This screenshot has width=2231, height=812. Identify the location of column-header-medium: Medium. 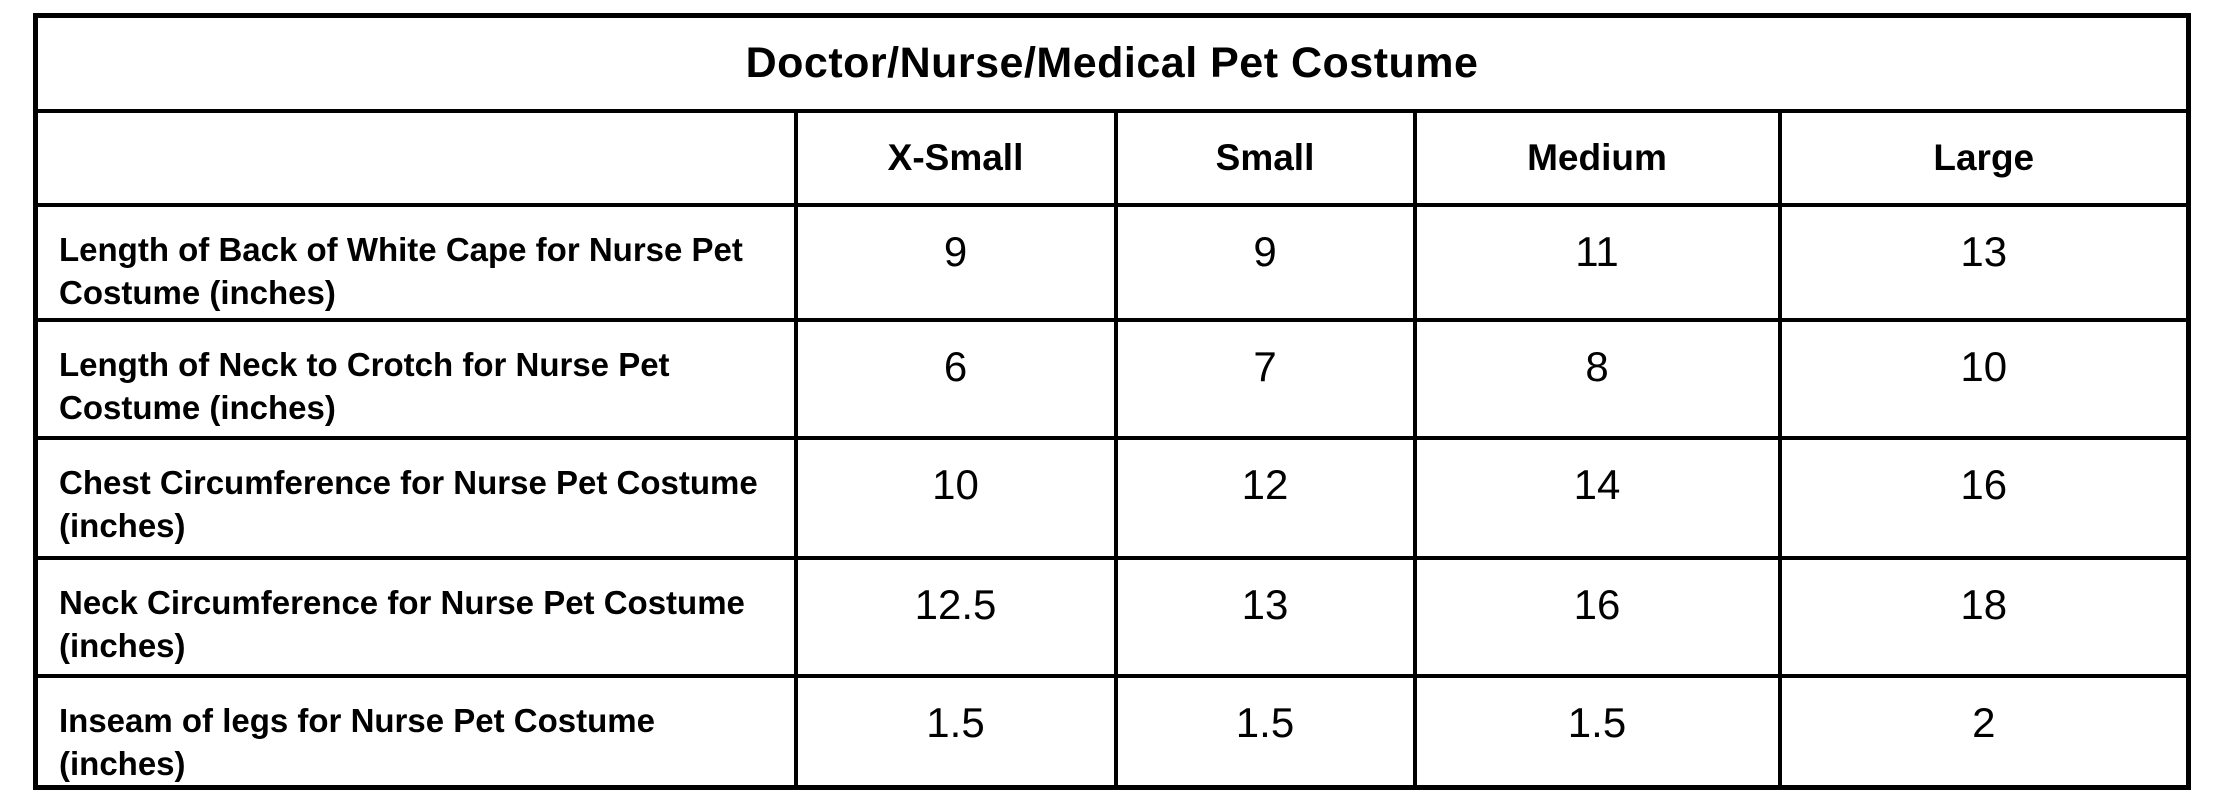
(1597, 157).